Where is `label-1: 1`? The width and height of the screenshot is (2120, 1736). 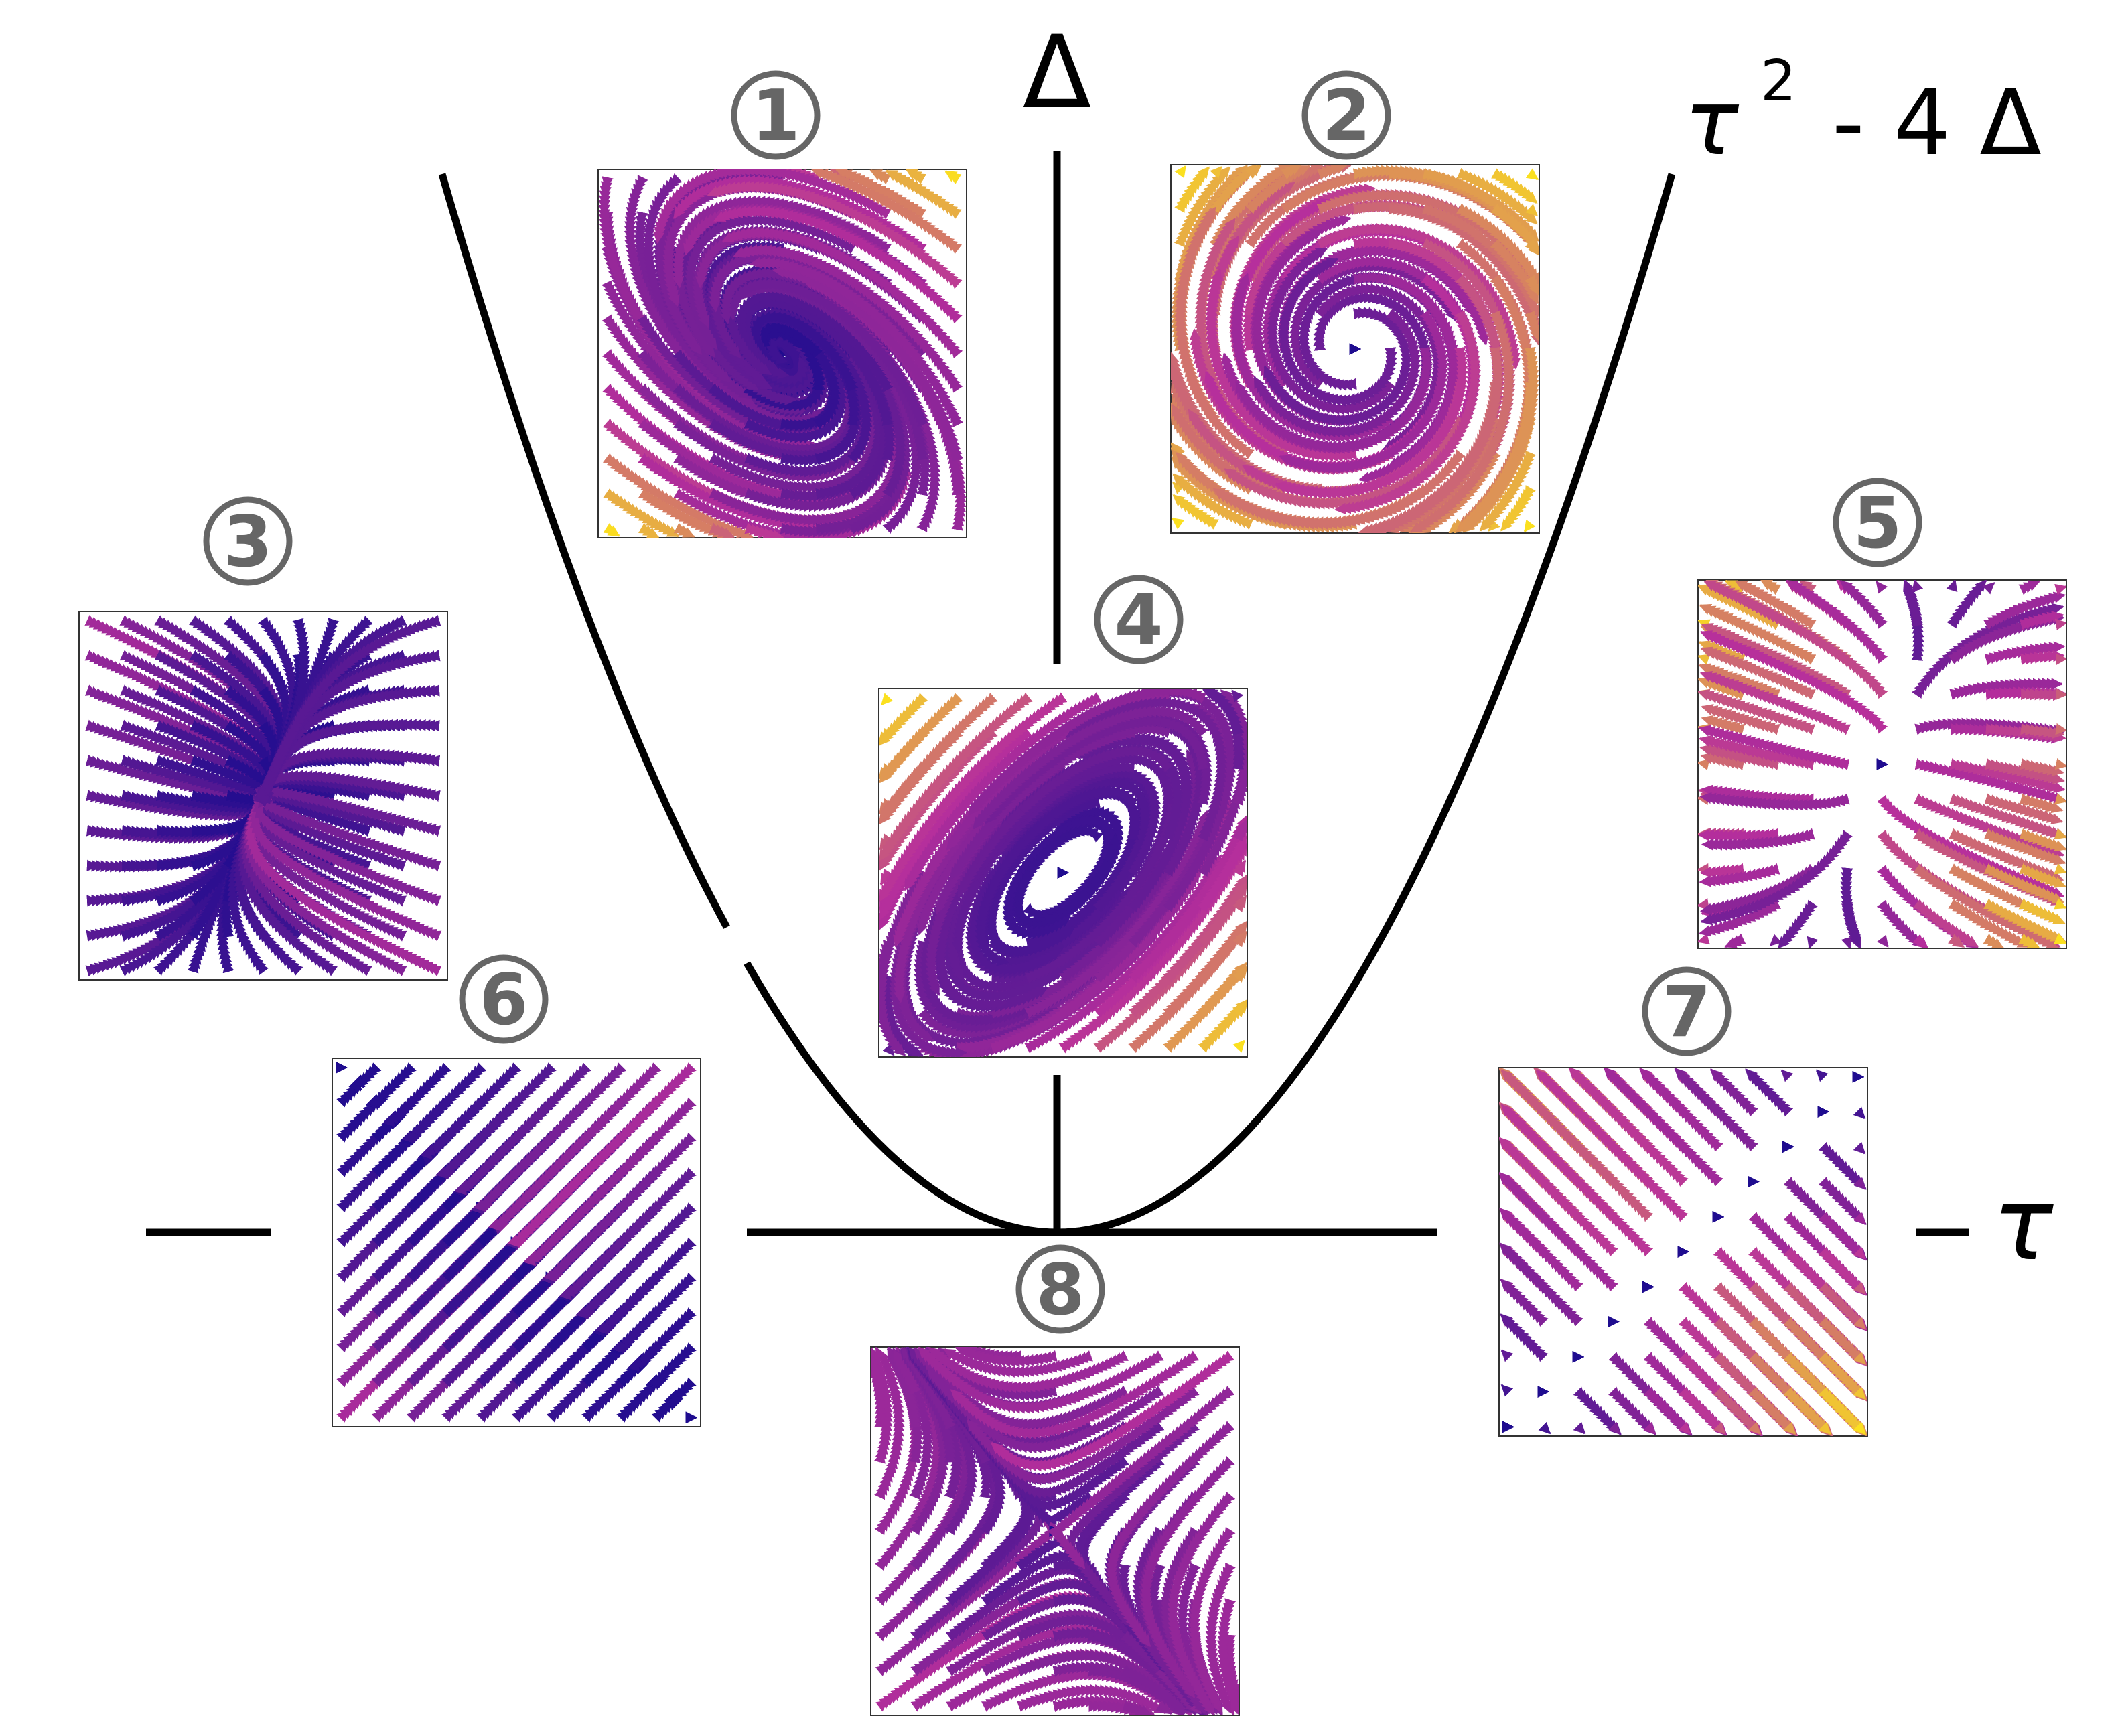 label-1: 1 is located at coordinates (776, 115).